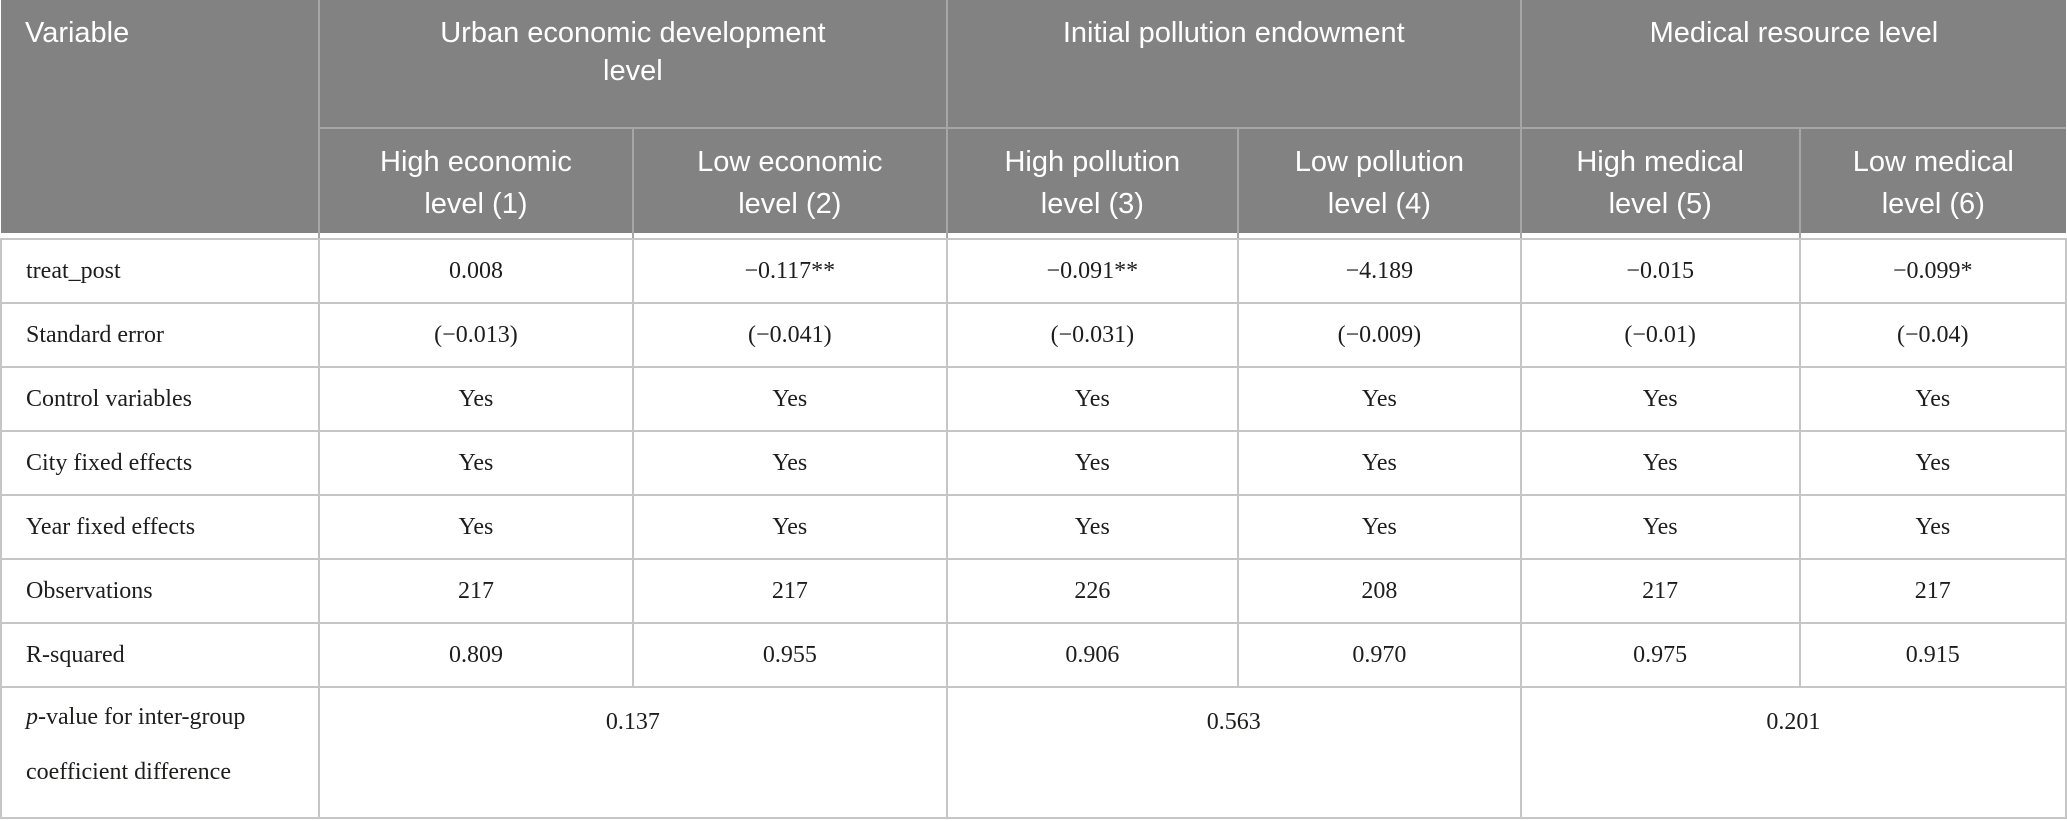 This screenshot has height=821, width=2067. I want to click on row-label: R-squared, so click(160, 655).